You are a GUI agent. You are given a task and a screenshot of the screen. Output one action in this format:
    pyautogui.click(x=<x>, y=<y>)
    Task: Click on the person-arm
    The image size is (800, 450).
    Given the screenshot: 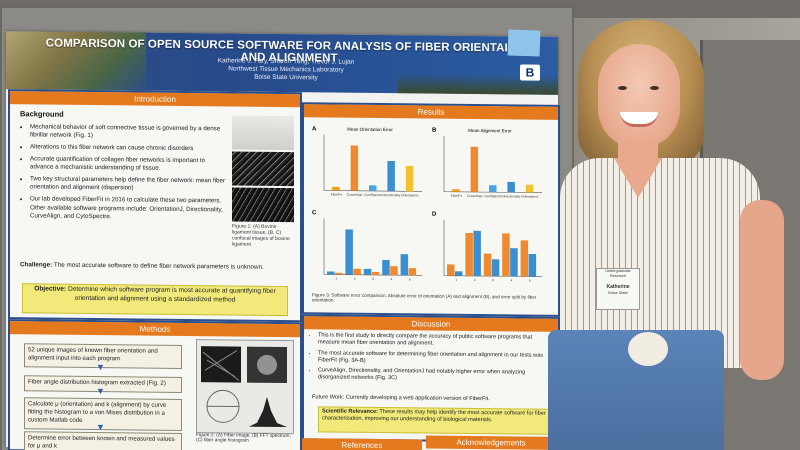 What is the action you would take?
    pyautogui.click(x=762, y=290)
    